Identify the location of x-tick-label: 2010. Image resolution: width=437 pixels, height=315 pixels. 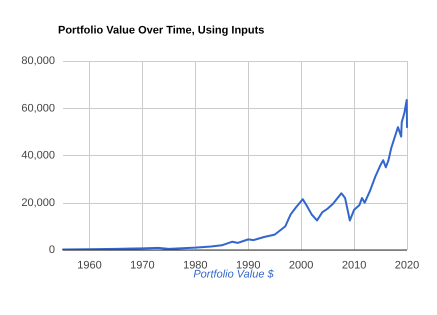
(354, 266).